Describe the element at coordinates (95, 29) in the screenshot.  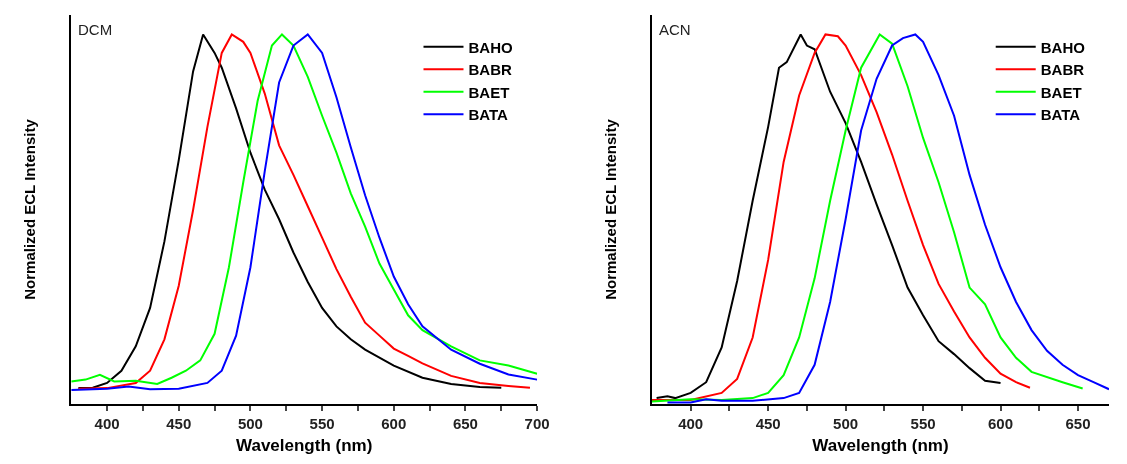
I see `annotation: DCM` at that location.